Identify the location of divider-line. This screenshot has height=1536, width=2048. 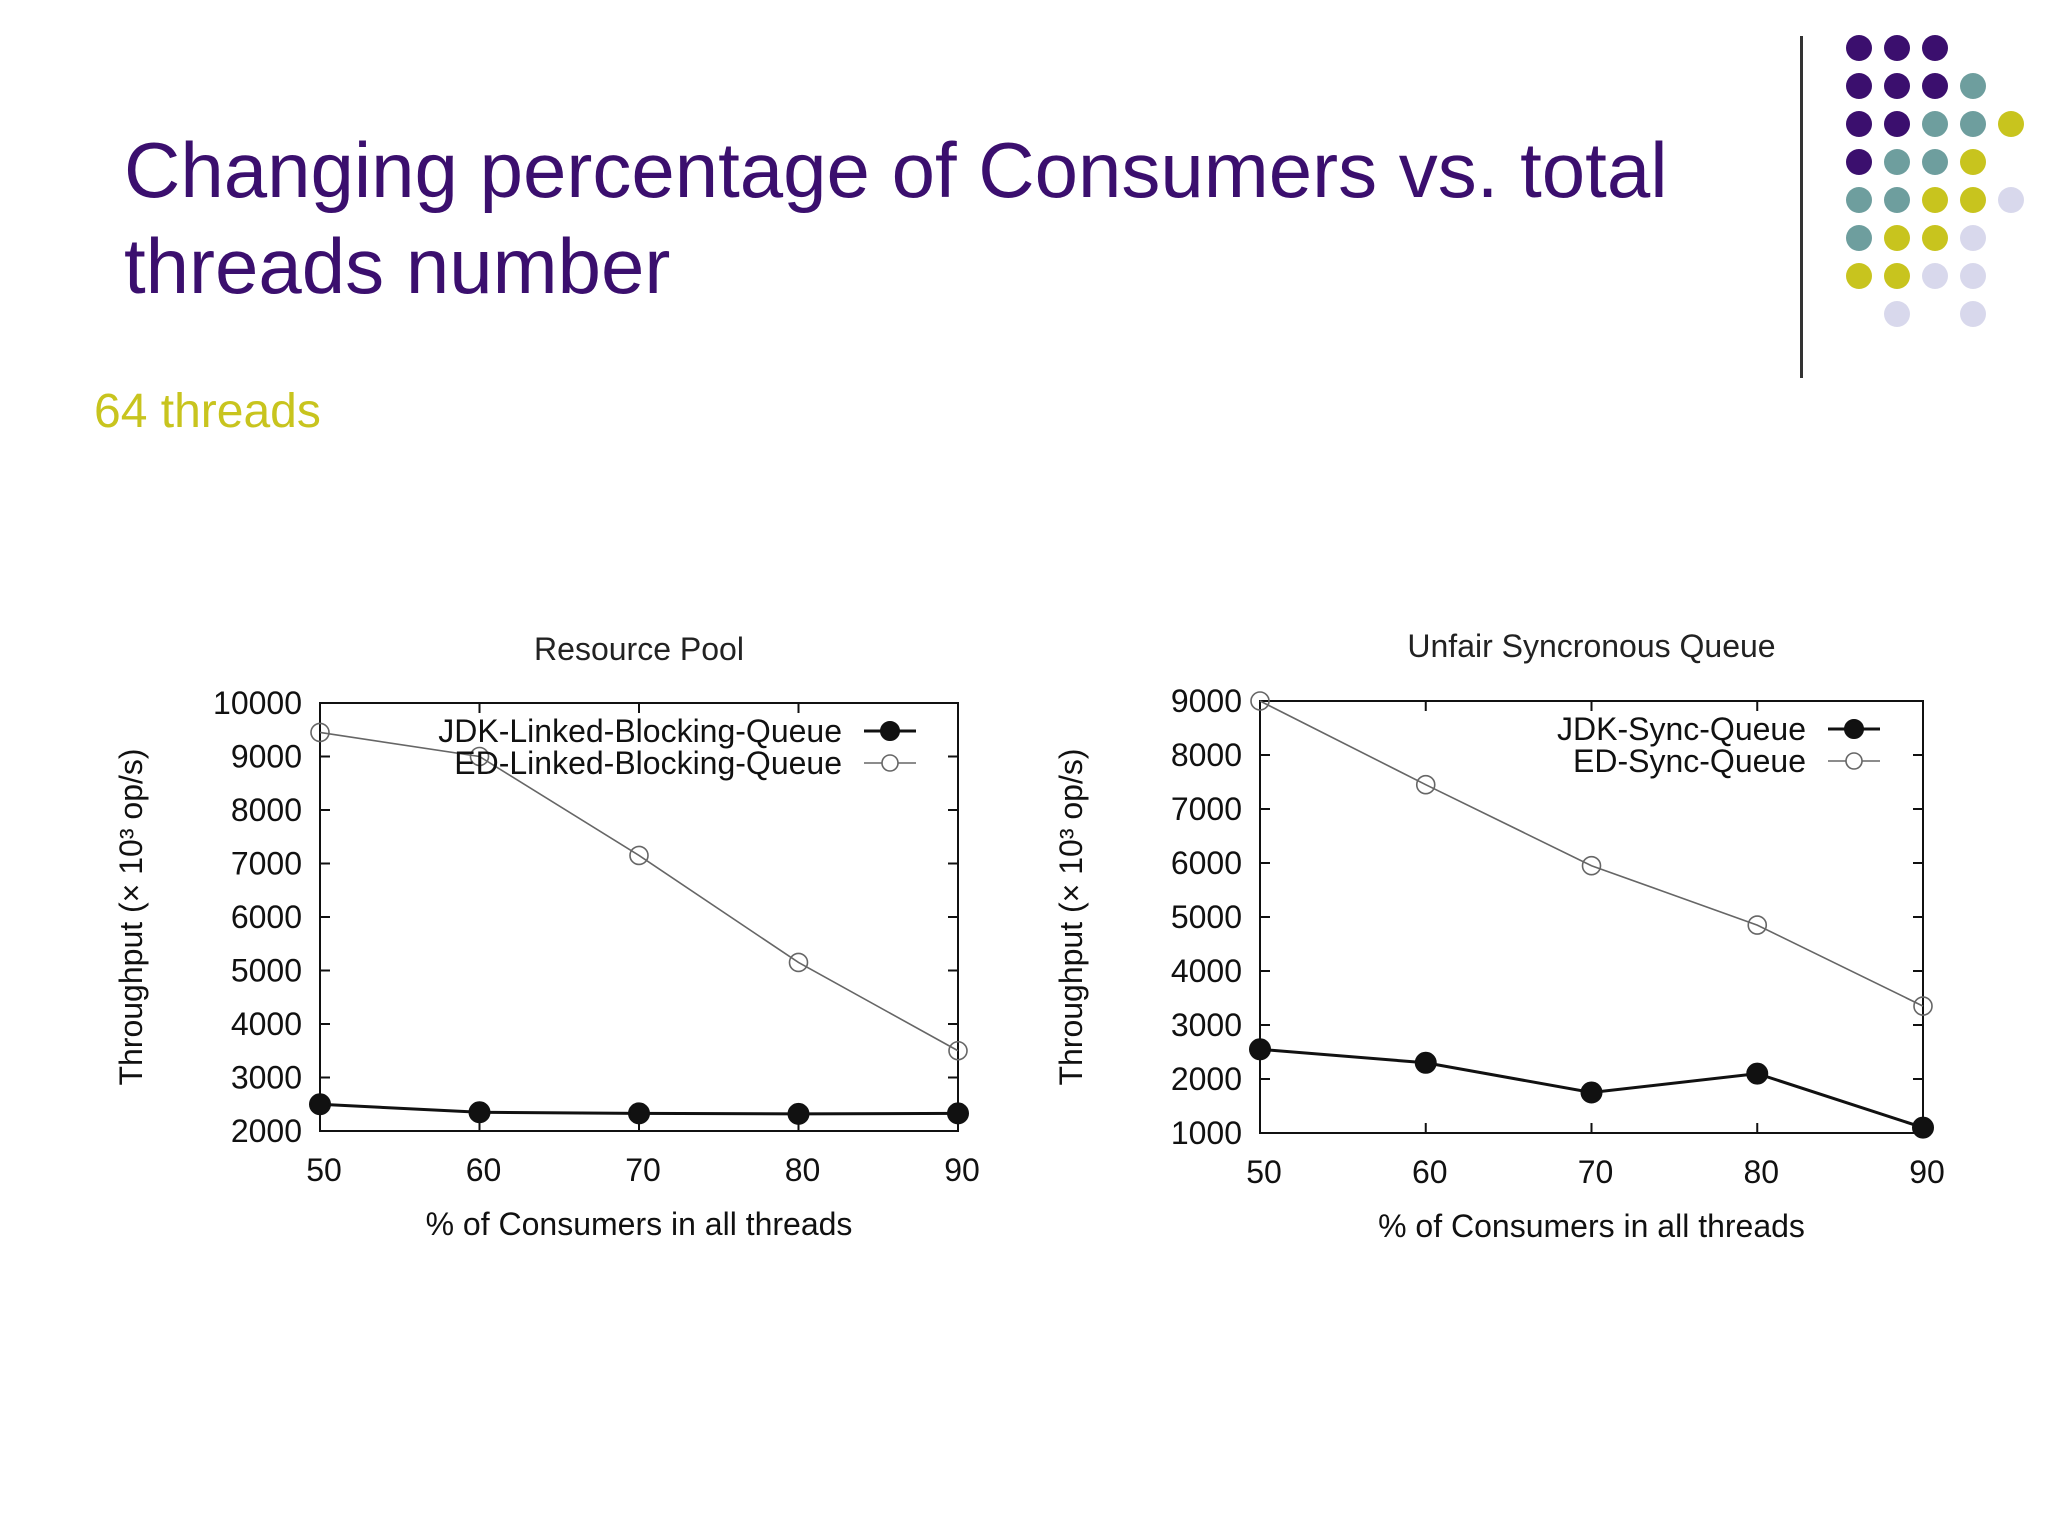
(1801, 207).